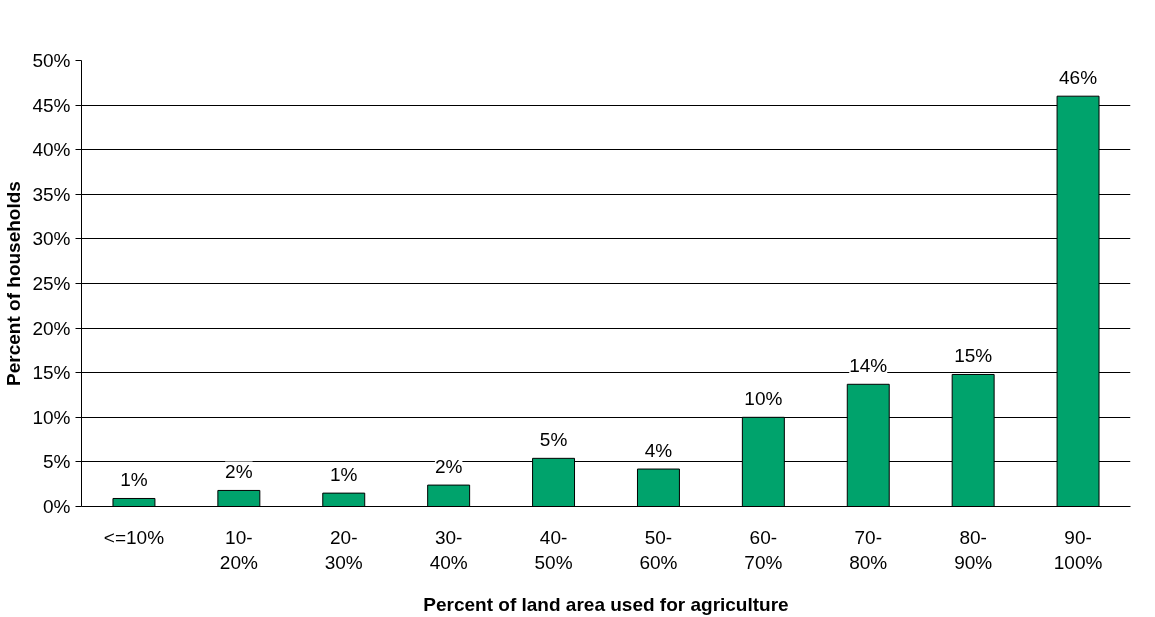 The width and height of the screenshot is (1155, 617). Describe the element at coordinates (973, 356) in the screenshot. I see `data-label: 15%` at that location.